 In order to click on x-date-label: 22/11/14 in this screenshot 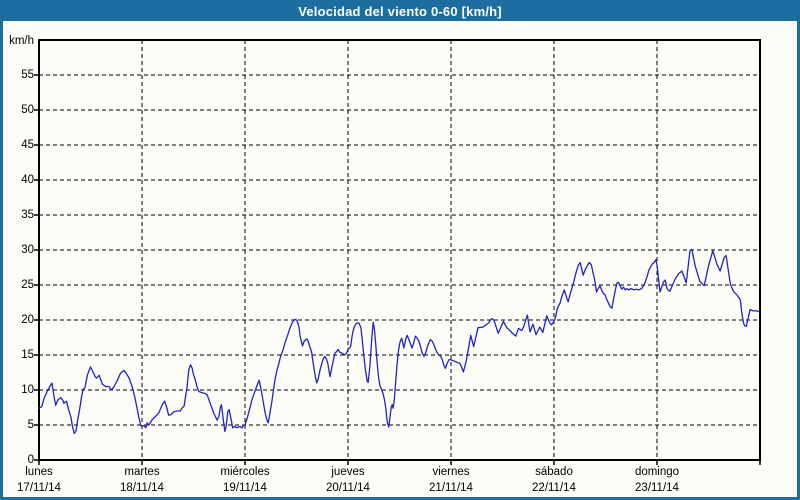, I will do `click(554, 488)`.